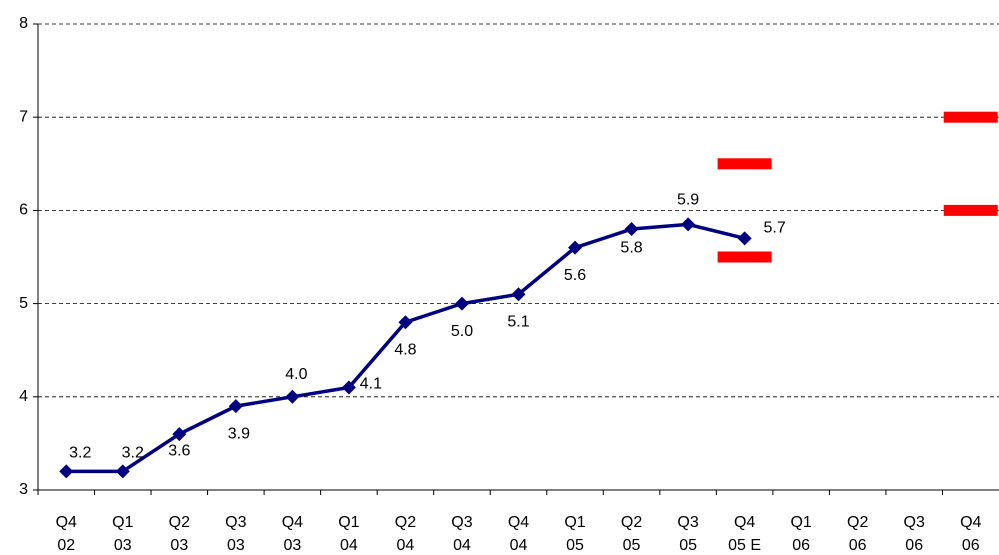  Describe the element at coordinates (462, 331) in the screenshot. I see `data-label: 5.0` at that location.